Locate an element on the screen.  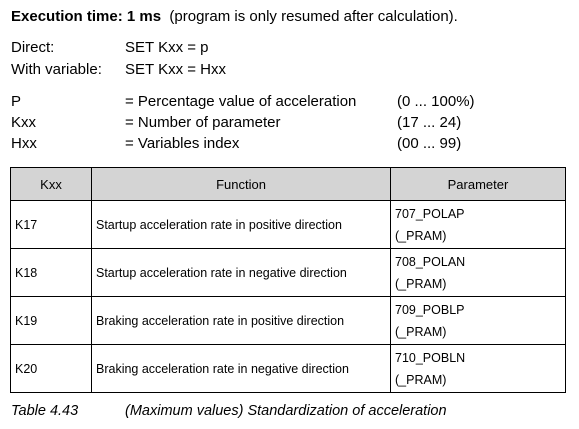
param-cell: = Number of parameter is located at coordinates (203, 122).